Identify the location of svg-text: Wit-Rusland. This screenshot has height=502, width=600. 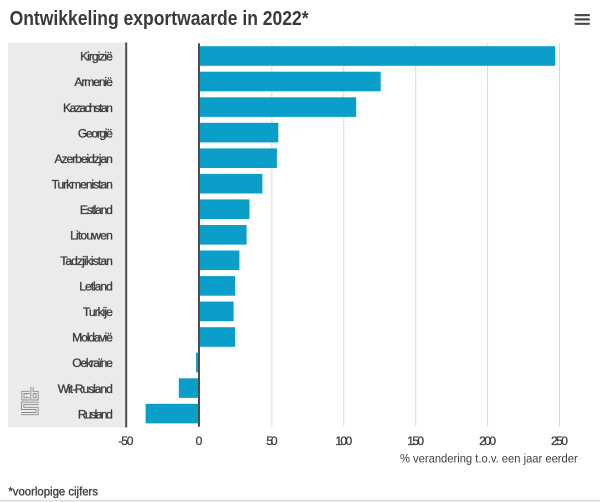
(85, 389).